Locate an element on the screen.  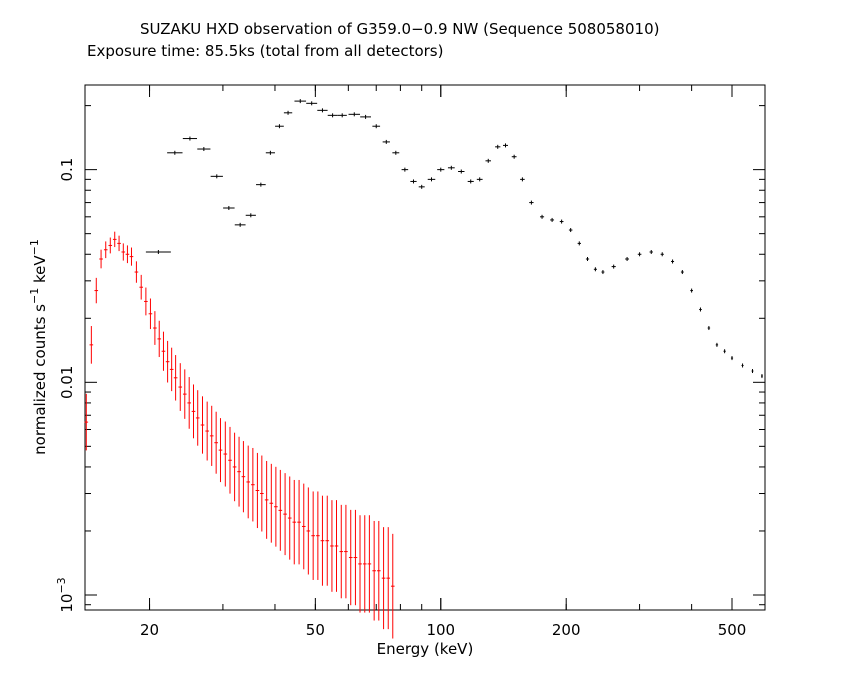
x-tick-label: 50 is located at coordinates (315, 630).